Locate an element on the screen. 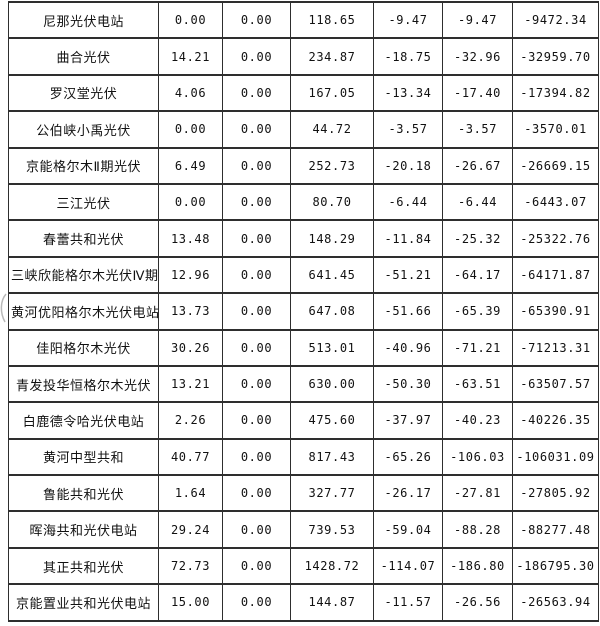 This screenshot has width=600, height=626. cell-station-name: 曲合光伏 is located at coordinates (83, 56).